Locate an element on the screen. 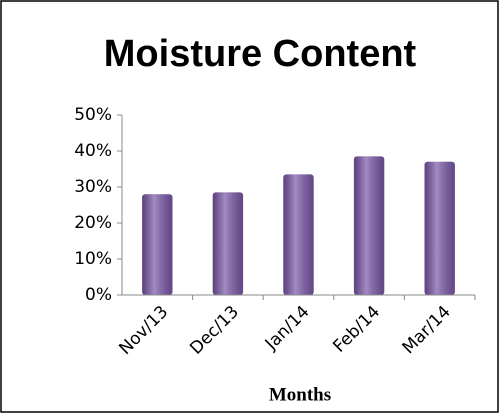 This screenshot has height=415, width=500. y-tick-label: 10% is located at coordinates (93, 259).